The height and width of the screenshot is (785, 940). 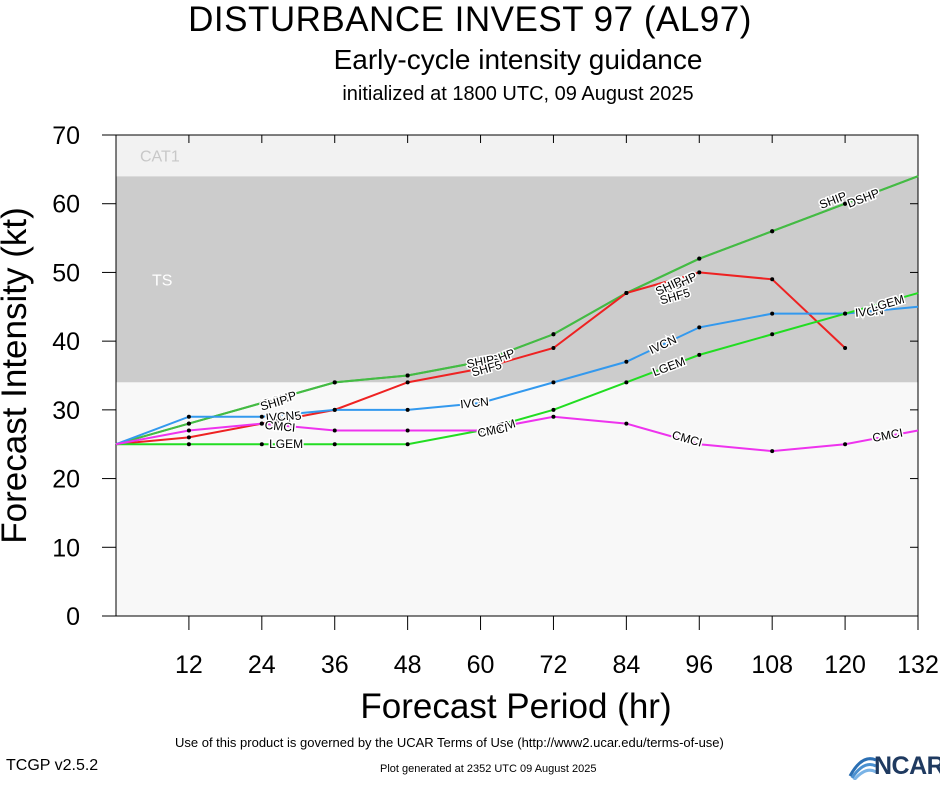 What do you see at coordinates (518, 94) in the screenshot?
I see `init-time: initialized at 1800 UTC, 09 August 2025` at bounding box center [518, 94].